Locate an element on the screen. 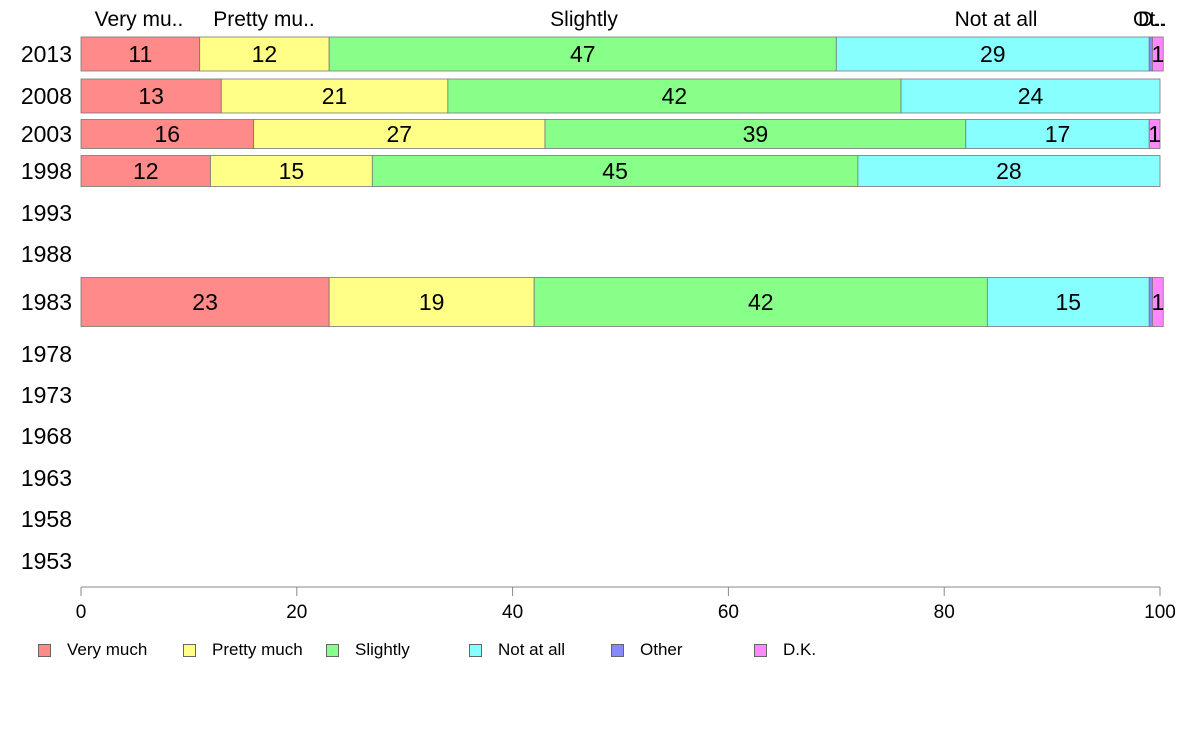 The height and width of the screenshot is (736, 1188). bar-1998-not-at-all is located at coordinates (1009, 171).